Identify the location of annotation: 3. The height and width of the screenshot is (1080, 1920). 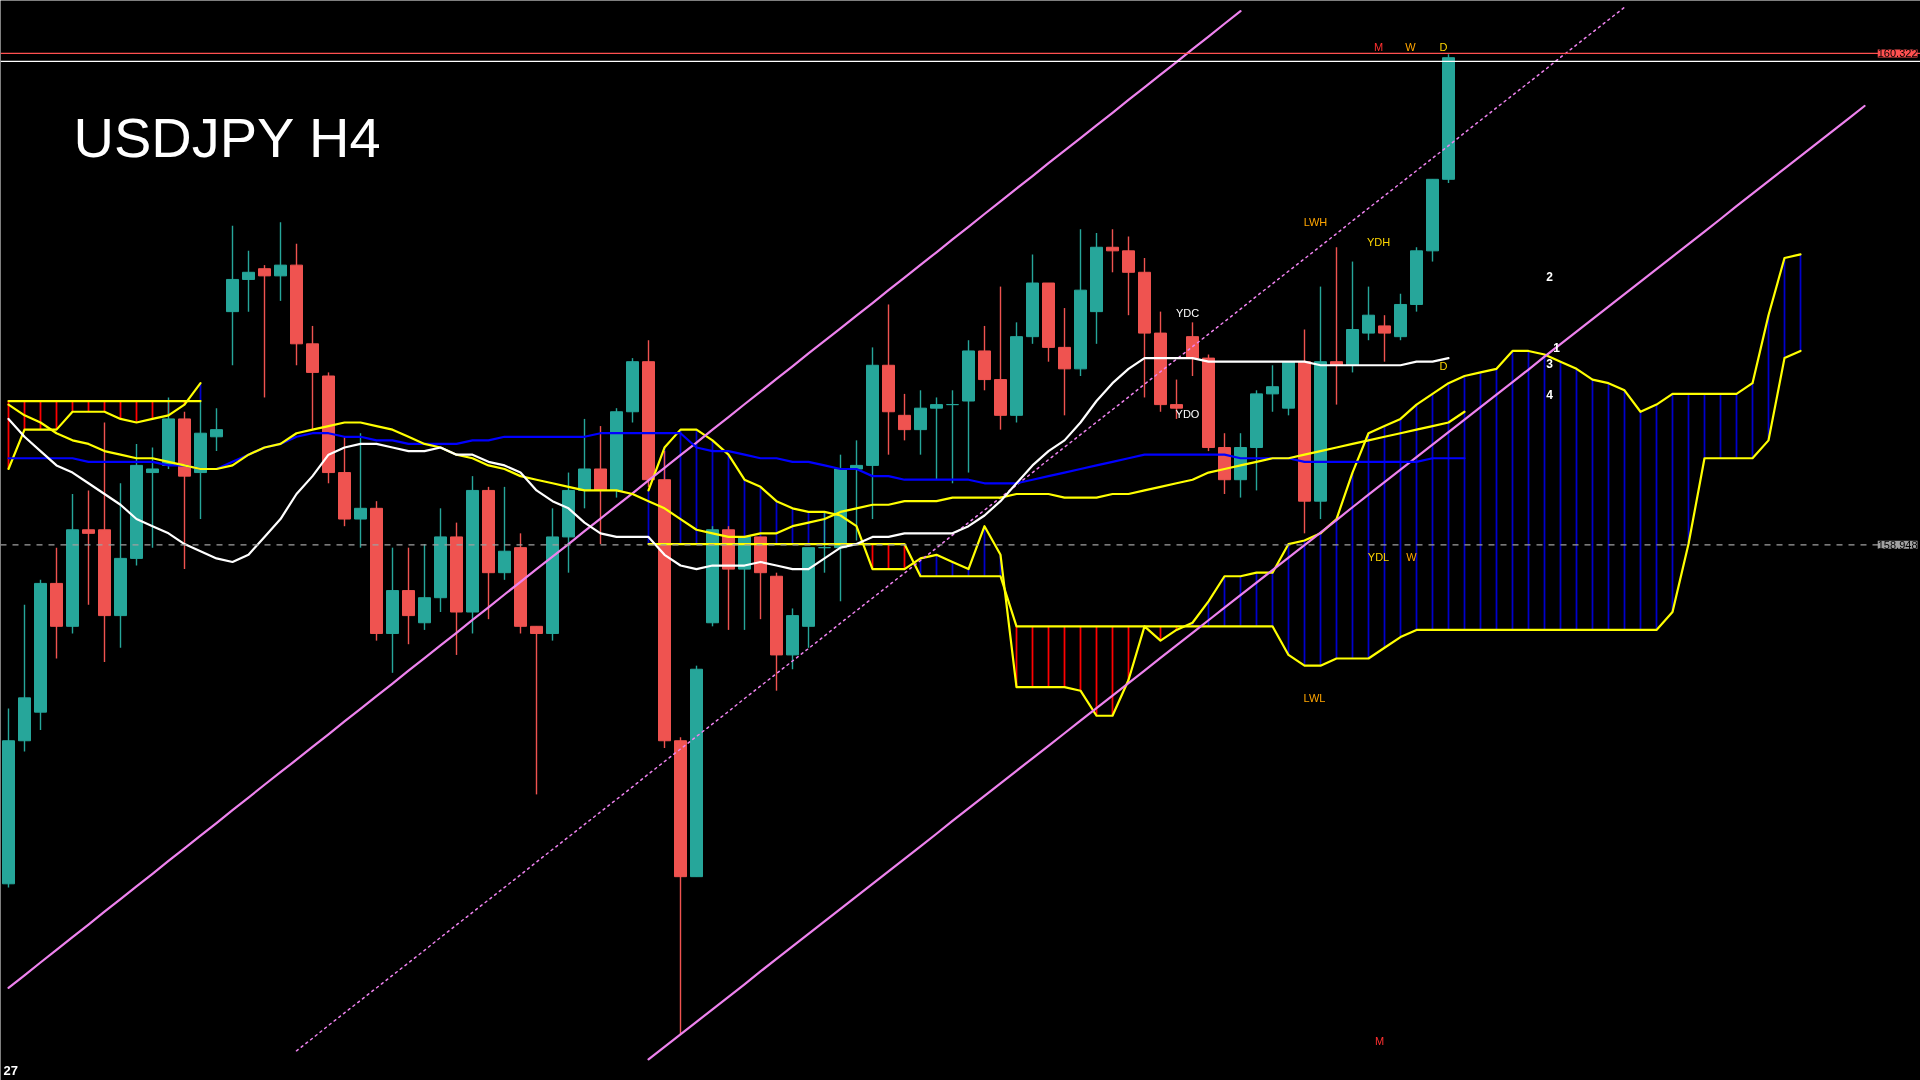
(1550, 364).